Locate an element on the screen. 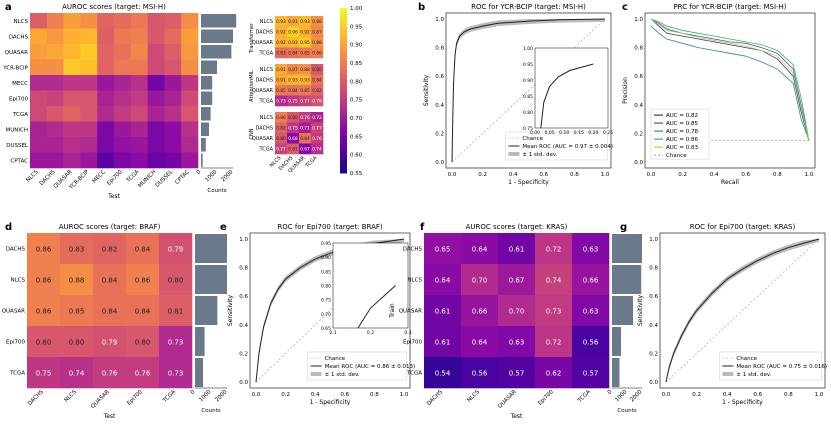 The height and width of the screenshot is (424, 831). y-tick-b: 0.8 is located at coordinates (439, 49).